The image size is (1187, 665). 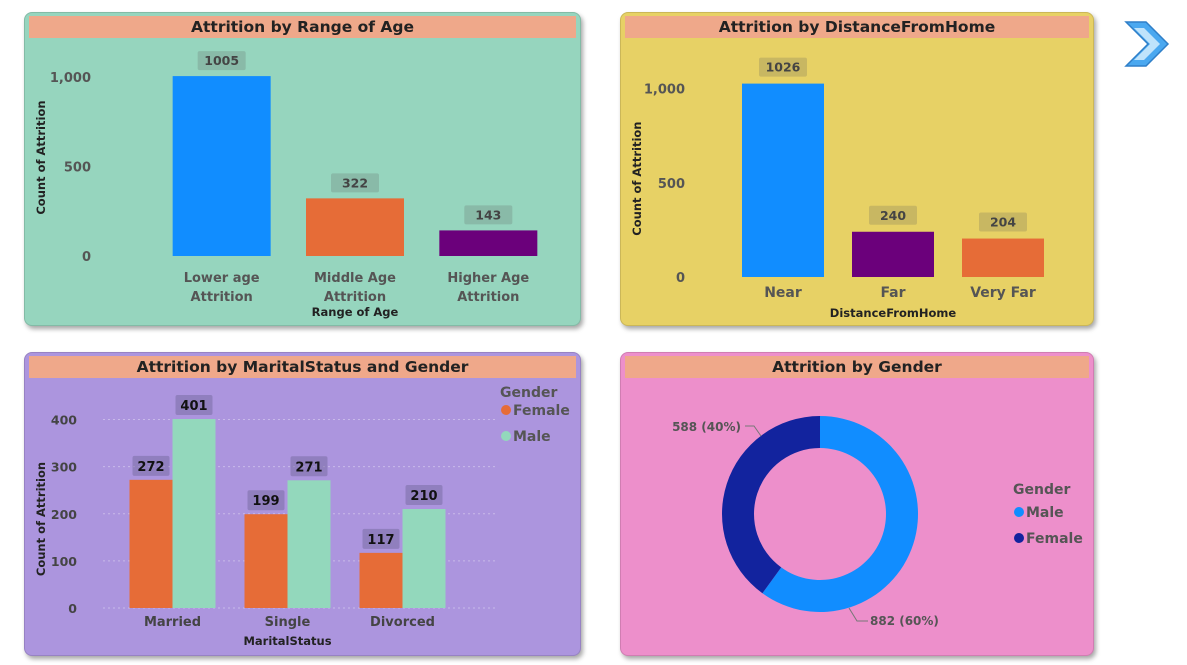 I want to click on data-label: 882 (60%), so click(x=904, y=621).